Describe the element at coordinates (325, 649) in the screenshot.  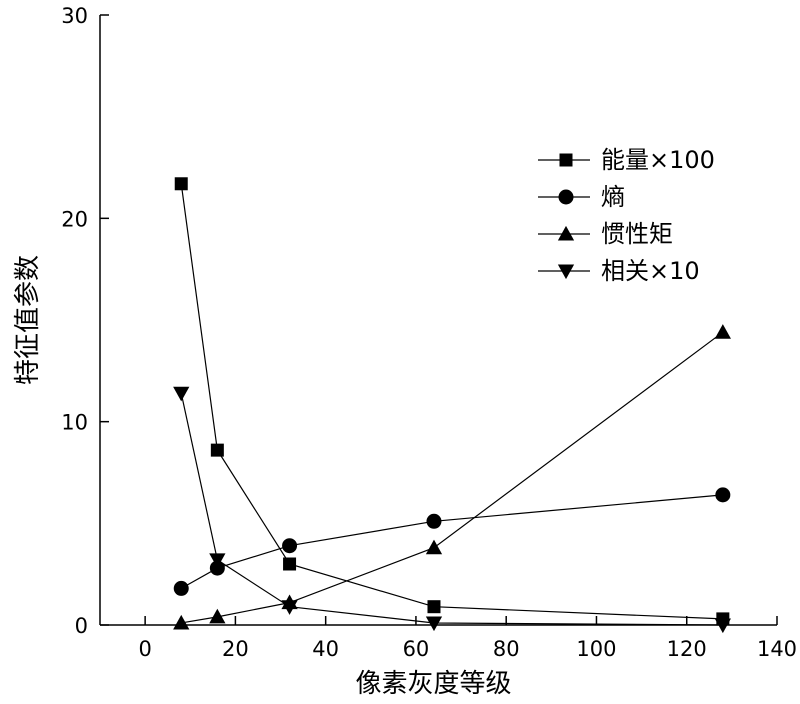
I see `x-tick-label: 40` at that location.